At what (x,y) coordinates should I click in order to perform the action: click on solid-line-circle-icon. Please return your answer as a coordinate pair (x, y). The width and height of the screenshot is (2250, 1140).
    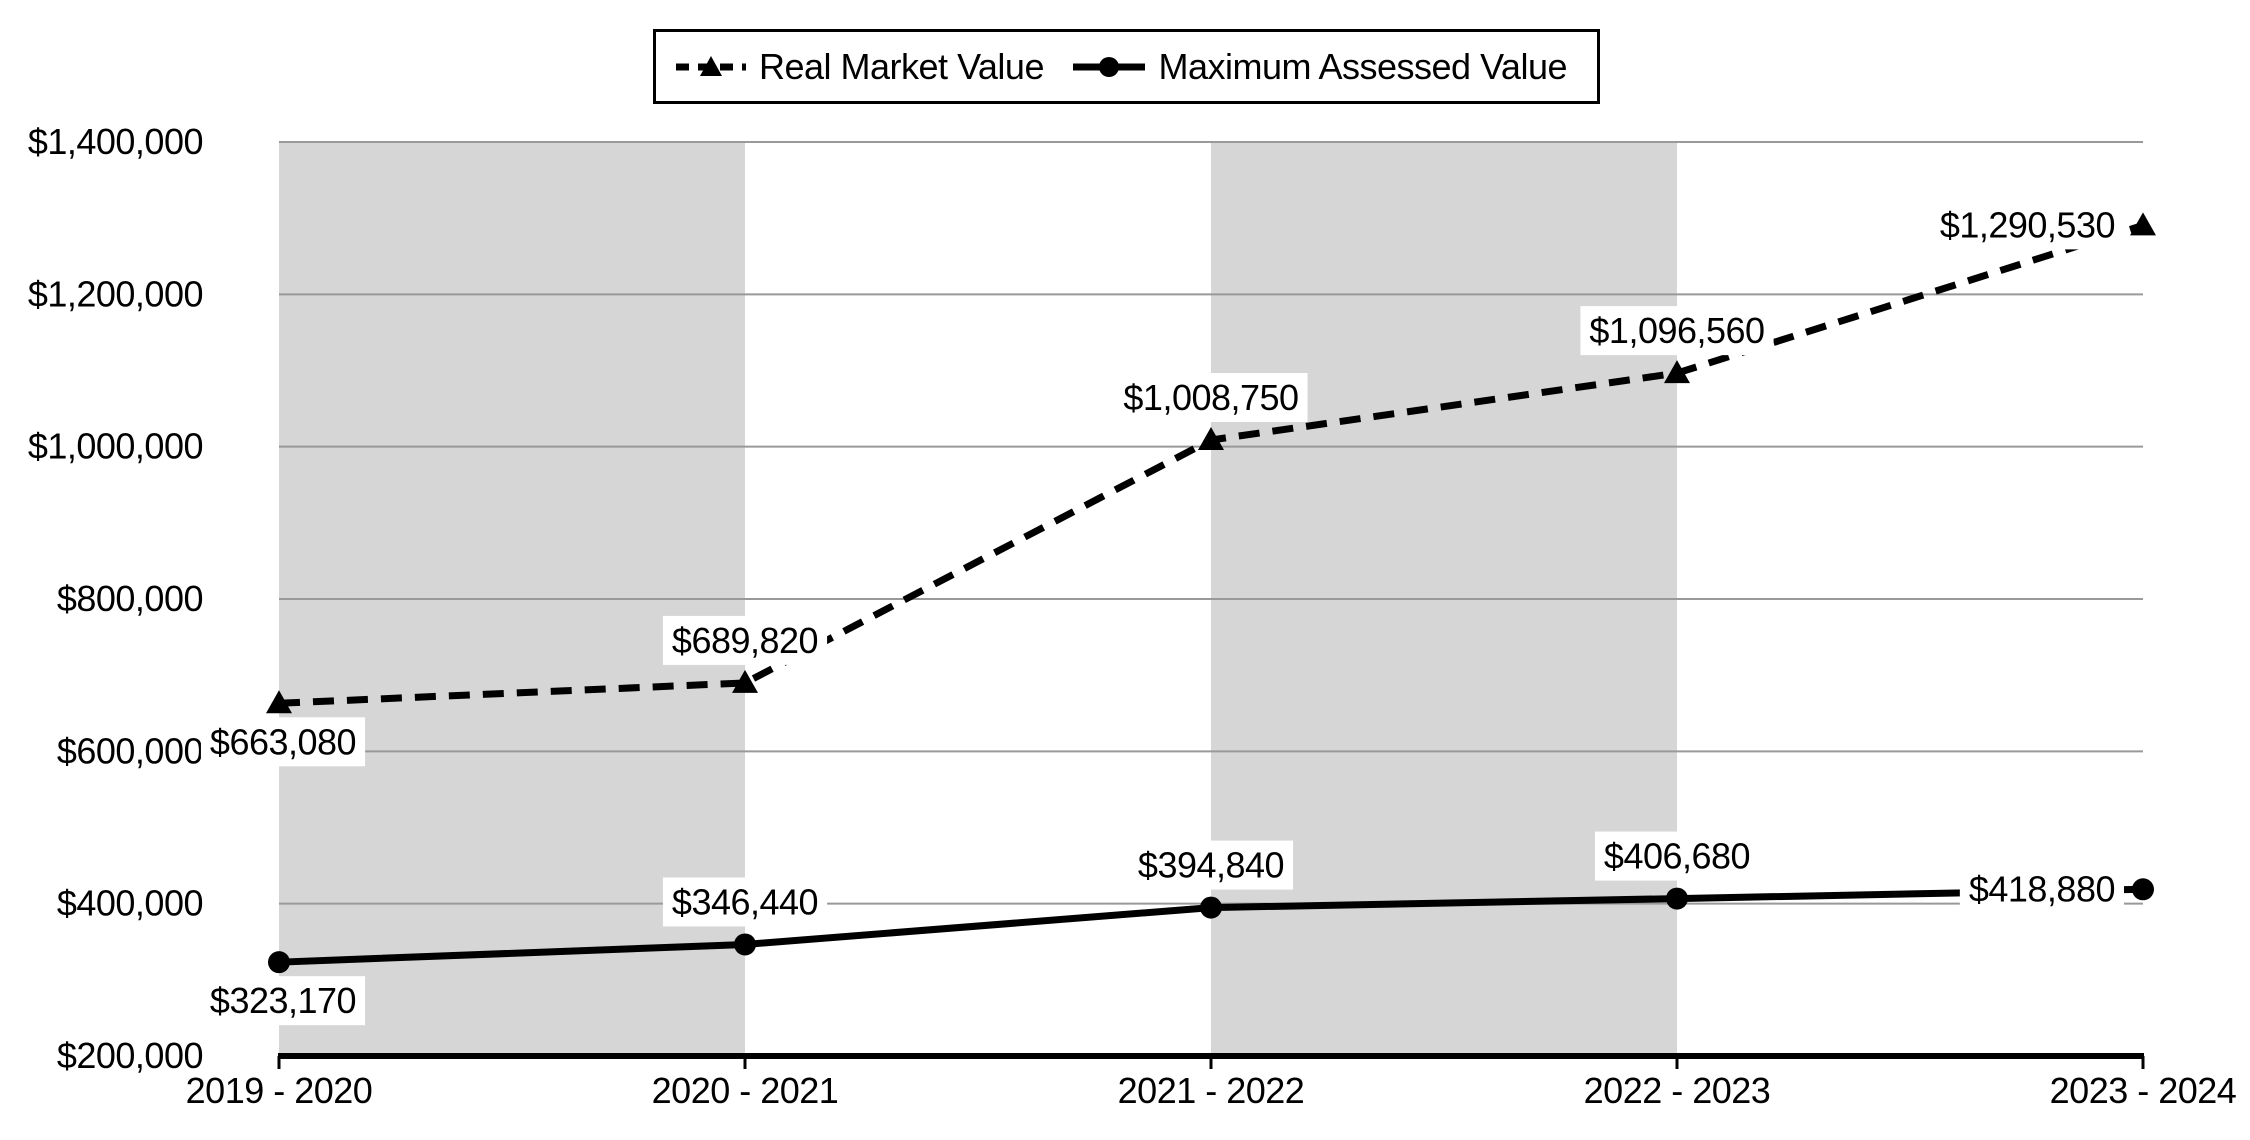
    Looking at the image, I should click on (1109, 66).